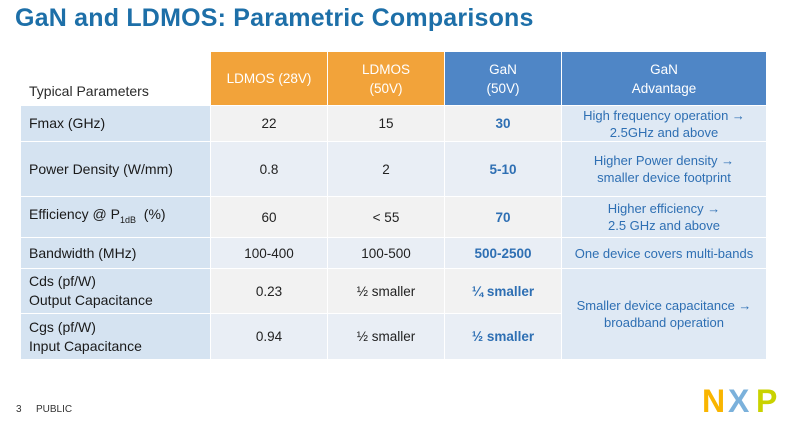  Describe the element at coordinates (62, 326) in the screenshot. I see `cgs-label-line1: Cgs (pf/W)` at that location.